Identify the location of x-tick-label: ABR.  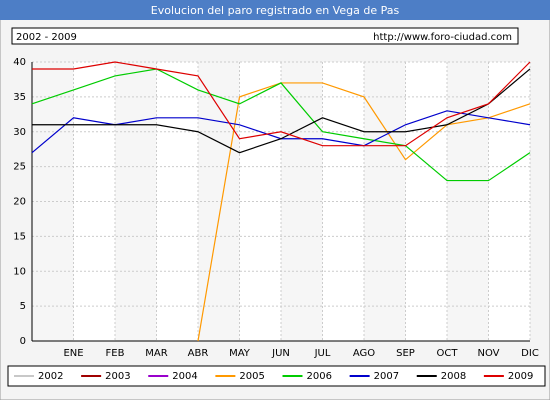
(198, 353).